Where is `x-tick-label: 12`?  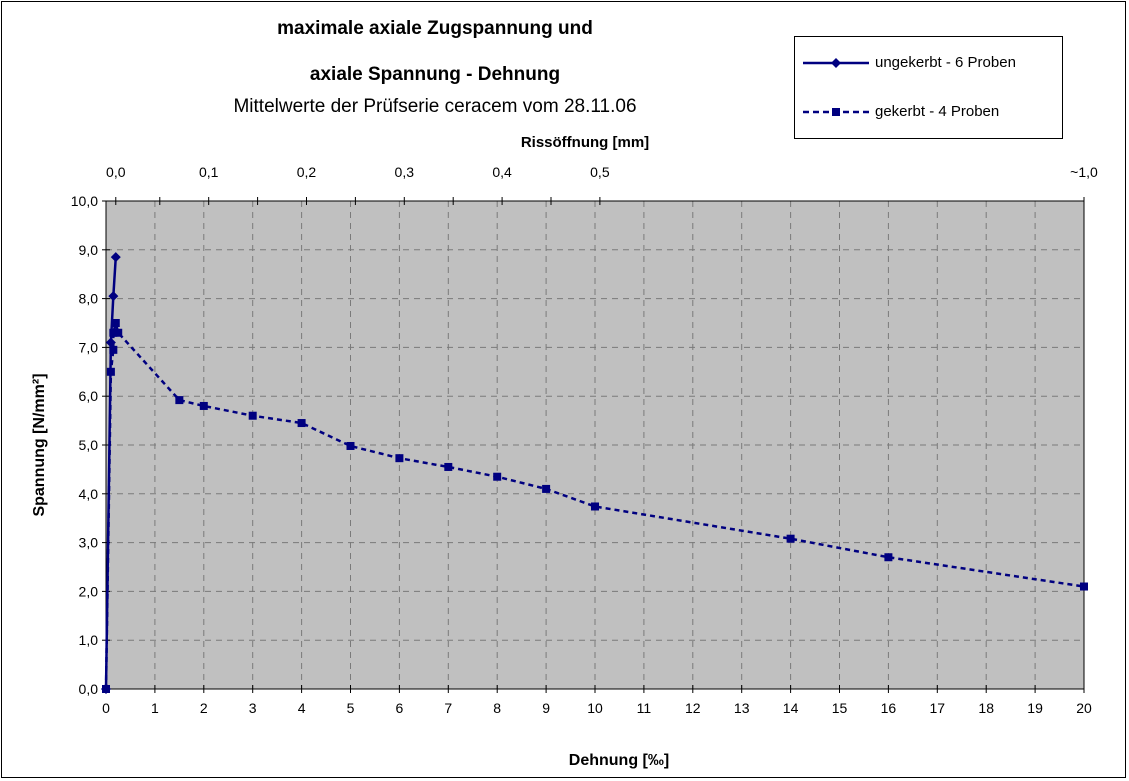
x-tick-label: 12 is located at coordinates (693, 708).